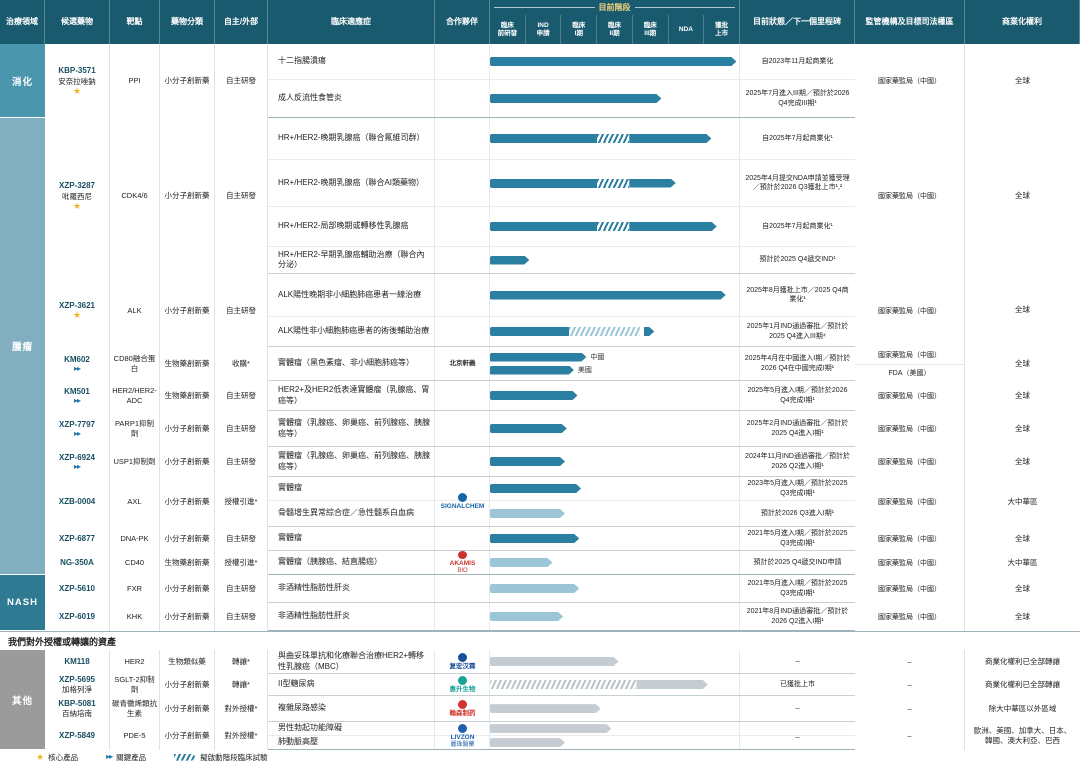 The height and width of the screenshot is (764, 1080). I want to click on stage-column-header-line: 臨床, so click(650, 25).